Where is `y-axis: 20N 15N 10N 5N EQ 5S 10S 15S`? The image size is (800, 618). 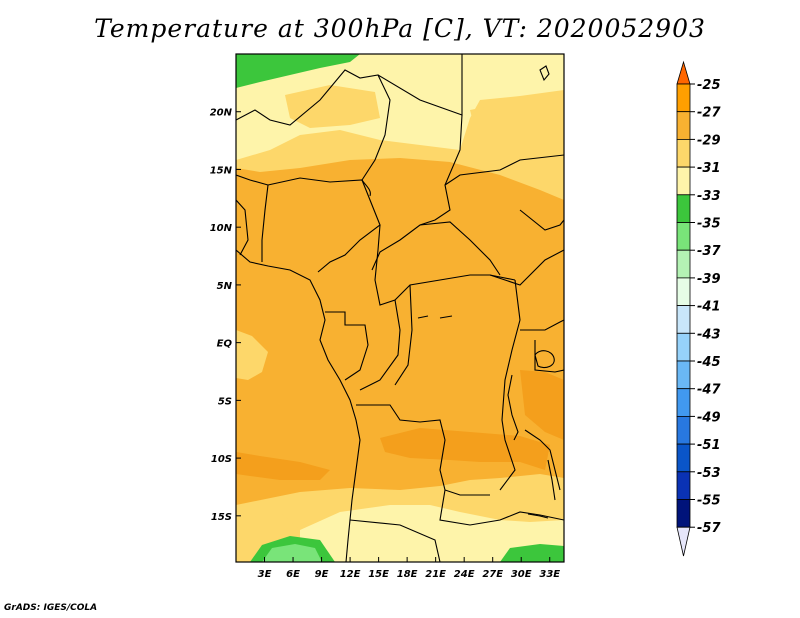 y-axis: 20N 15N 10N 5N EQ 5S 10S 15S is located at coordinates (225, 315).